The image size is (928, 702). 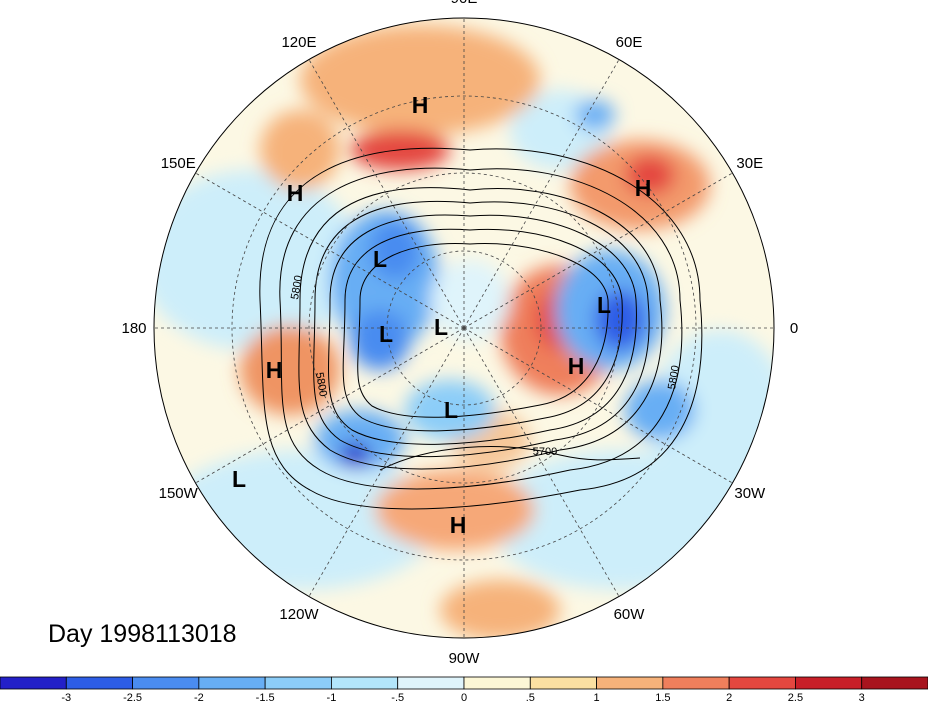 I want to click on colorbar-tick-label: 1, so click(x=597, y=697).